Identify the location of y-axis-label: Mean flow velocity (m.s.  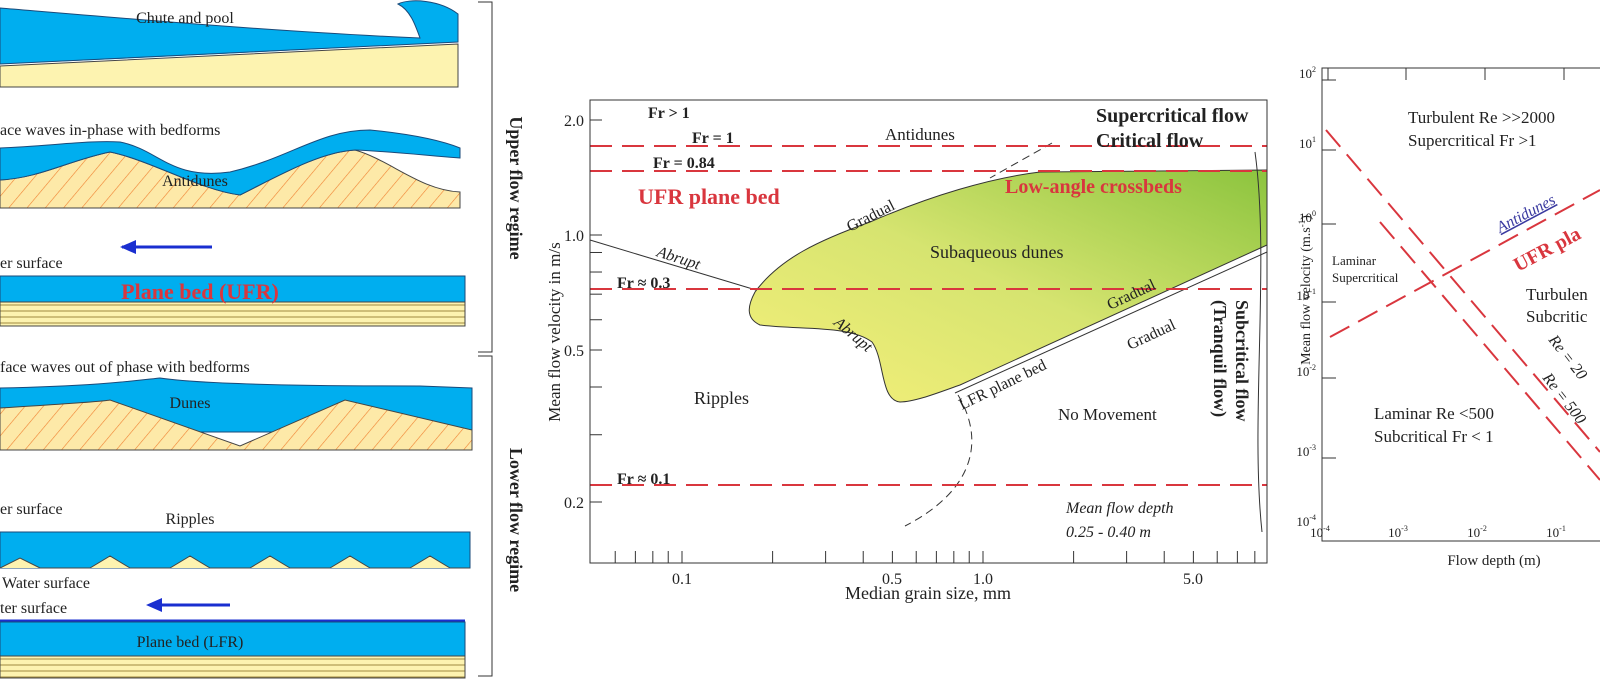
(1306, 296).